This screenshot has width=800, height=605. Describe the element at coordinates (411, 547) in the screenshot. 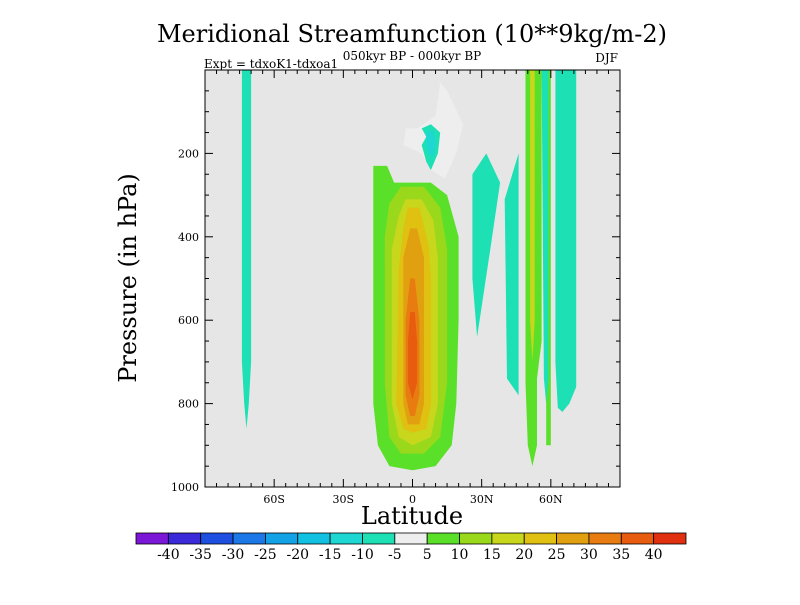

I see `colorbar: -40 -35 -30 -25 -20 -15 -10 -5 5 10 15 20 25 30 35 40` at that location.